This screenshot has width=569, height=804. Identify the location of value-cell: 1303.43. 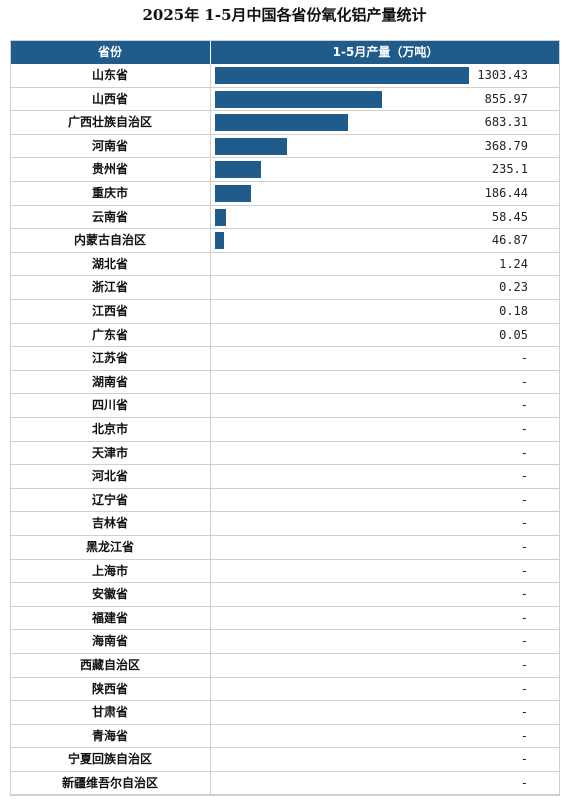
(385, 75).